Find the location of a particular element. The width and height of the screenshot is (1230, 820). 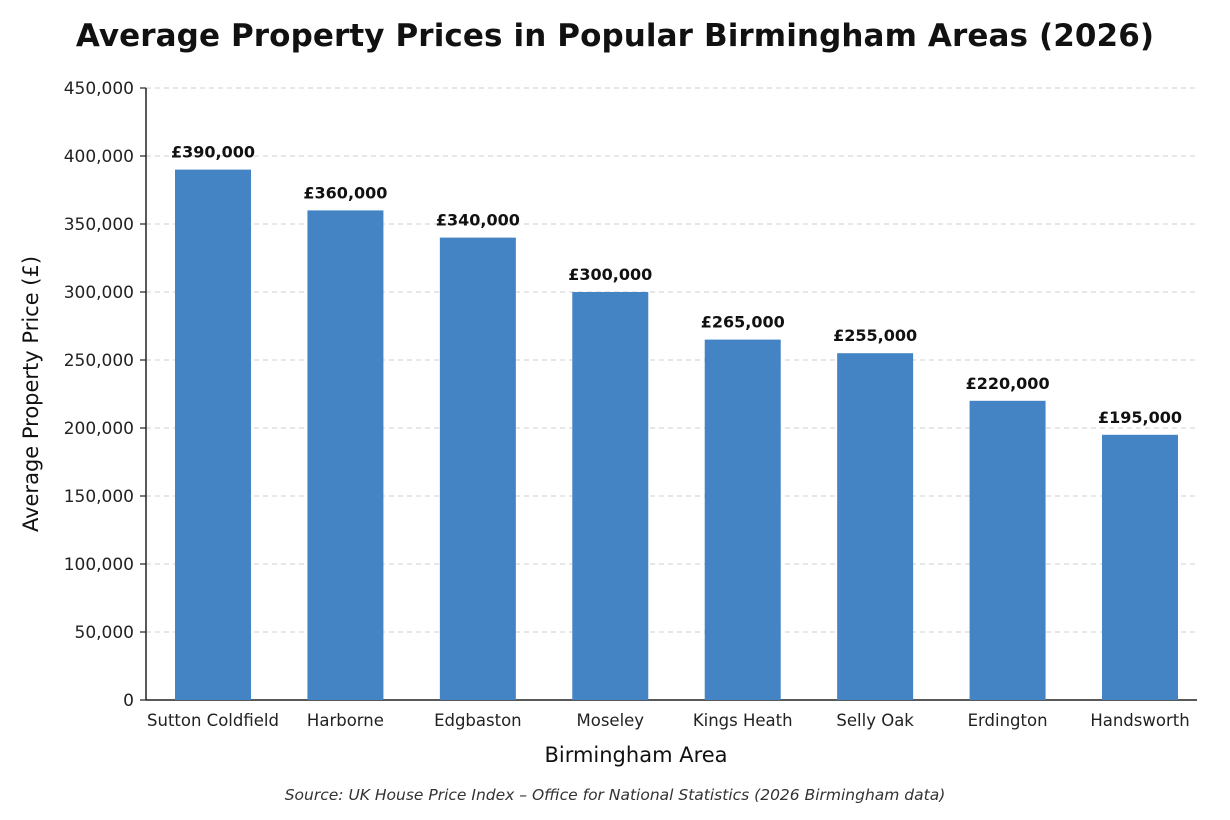

y-tick-label: 100,000 is located at coordinates (99, 565).